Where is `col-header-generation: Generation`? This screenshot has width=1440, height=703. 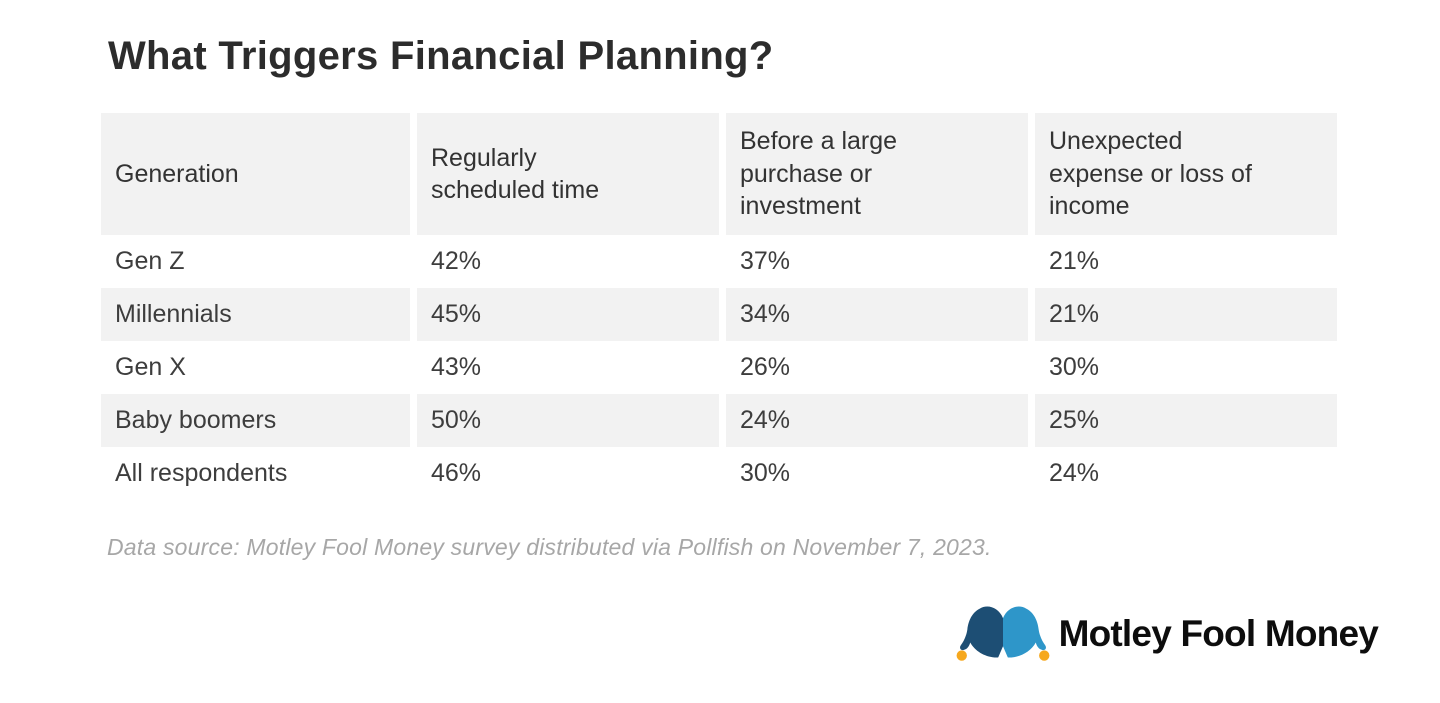
col-header-generation: Generation is located at coordinates (255, 174).